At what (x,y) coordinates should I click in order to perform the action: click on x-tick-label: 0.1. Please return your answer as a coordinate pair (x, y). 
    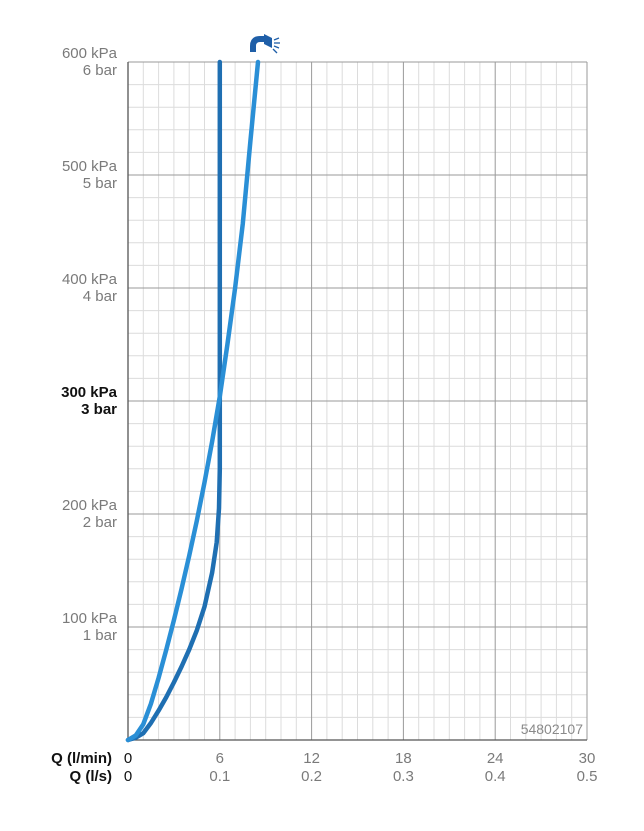
    Looking at the image, I should click on (219, 776).